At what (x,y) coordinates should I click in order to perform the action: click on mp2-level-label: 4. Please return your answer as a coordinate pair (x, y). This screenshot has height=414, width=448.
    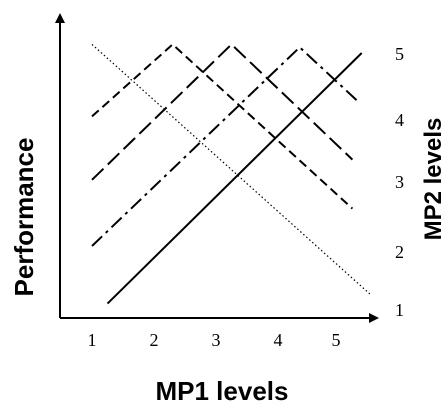
    Looking at the image, I should click on (399, 120).